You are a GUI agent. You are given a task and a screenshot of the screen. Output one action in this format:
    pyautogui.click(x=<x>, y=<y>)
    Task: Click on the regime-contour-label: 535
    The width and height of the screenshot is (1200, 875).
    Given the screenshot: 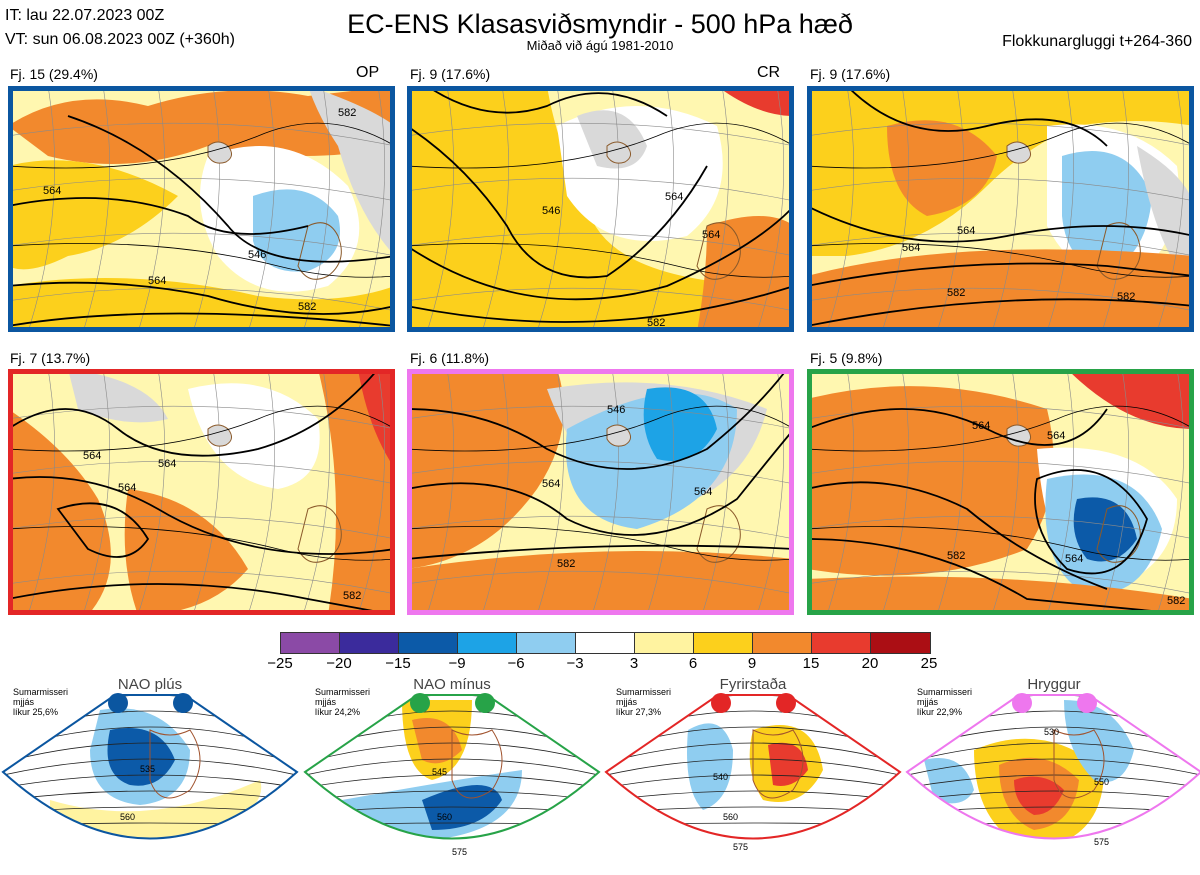 What is the action you would take?
    pyautogui.click(x=147, y=769)
    